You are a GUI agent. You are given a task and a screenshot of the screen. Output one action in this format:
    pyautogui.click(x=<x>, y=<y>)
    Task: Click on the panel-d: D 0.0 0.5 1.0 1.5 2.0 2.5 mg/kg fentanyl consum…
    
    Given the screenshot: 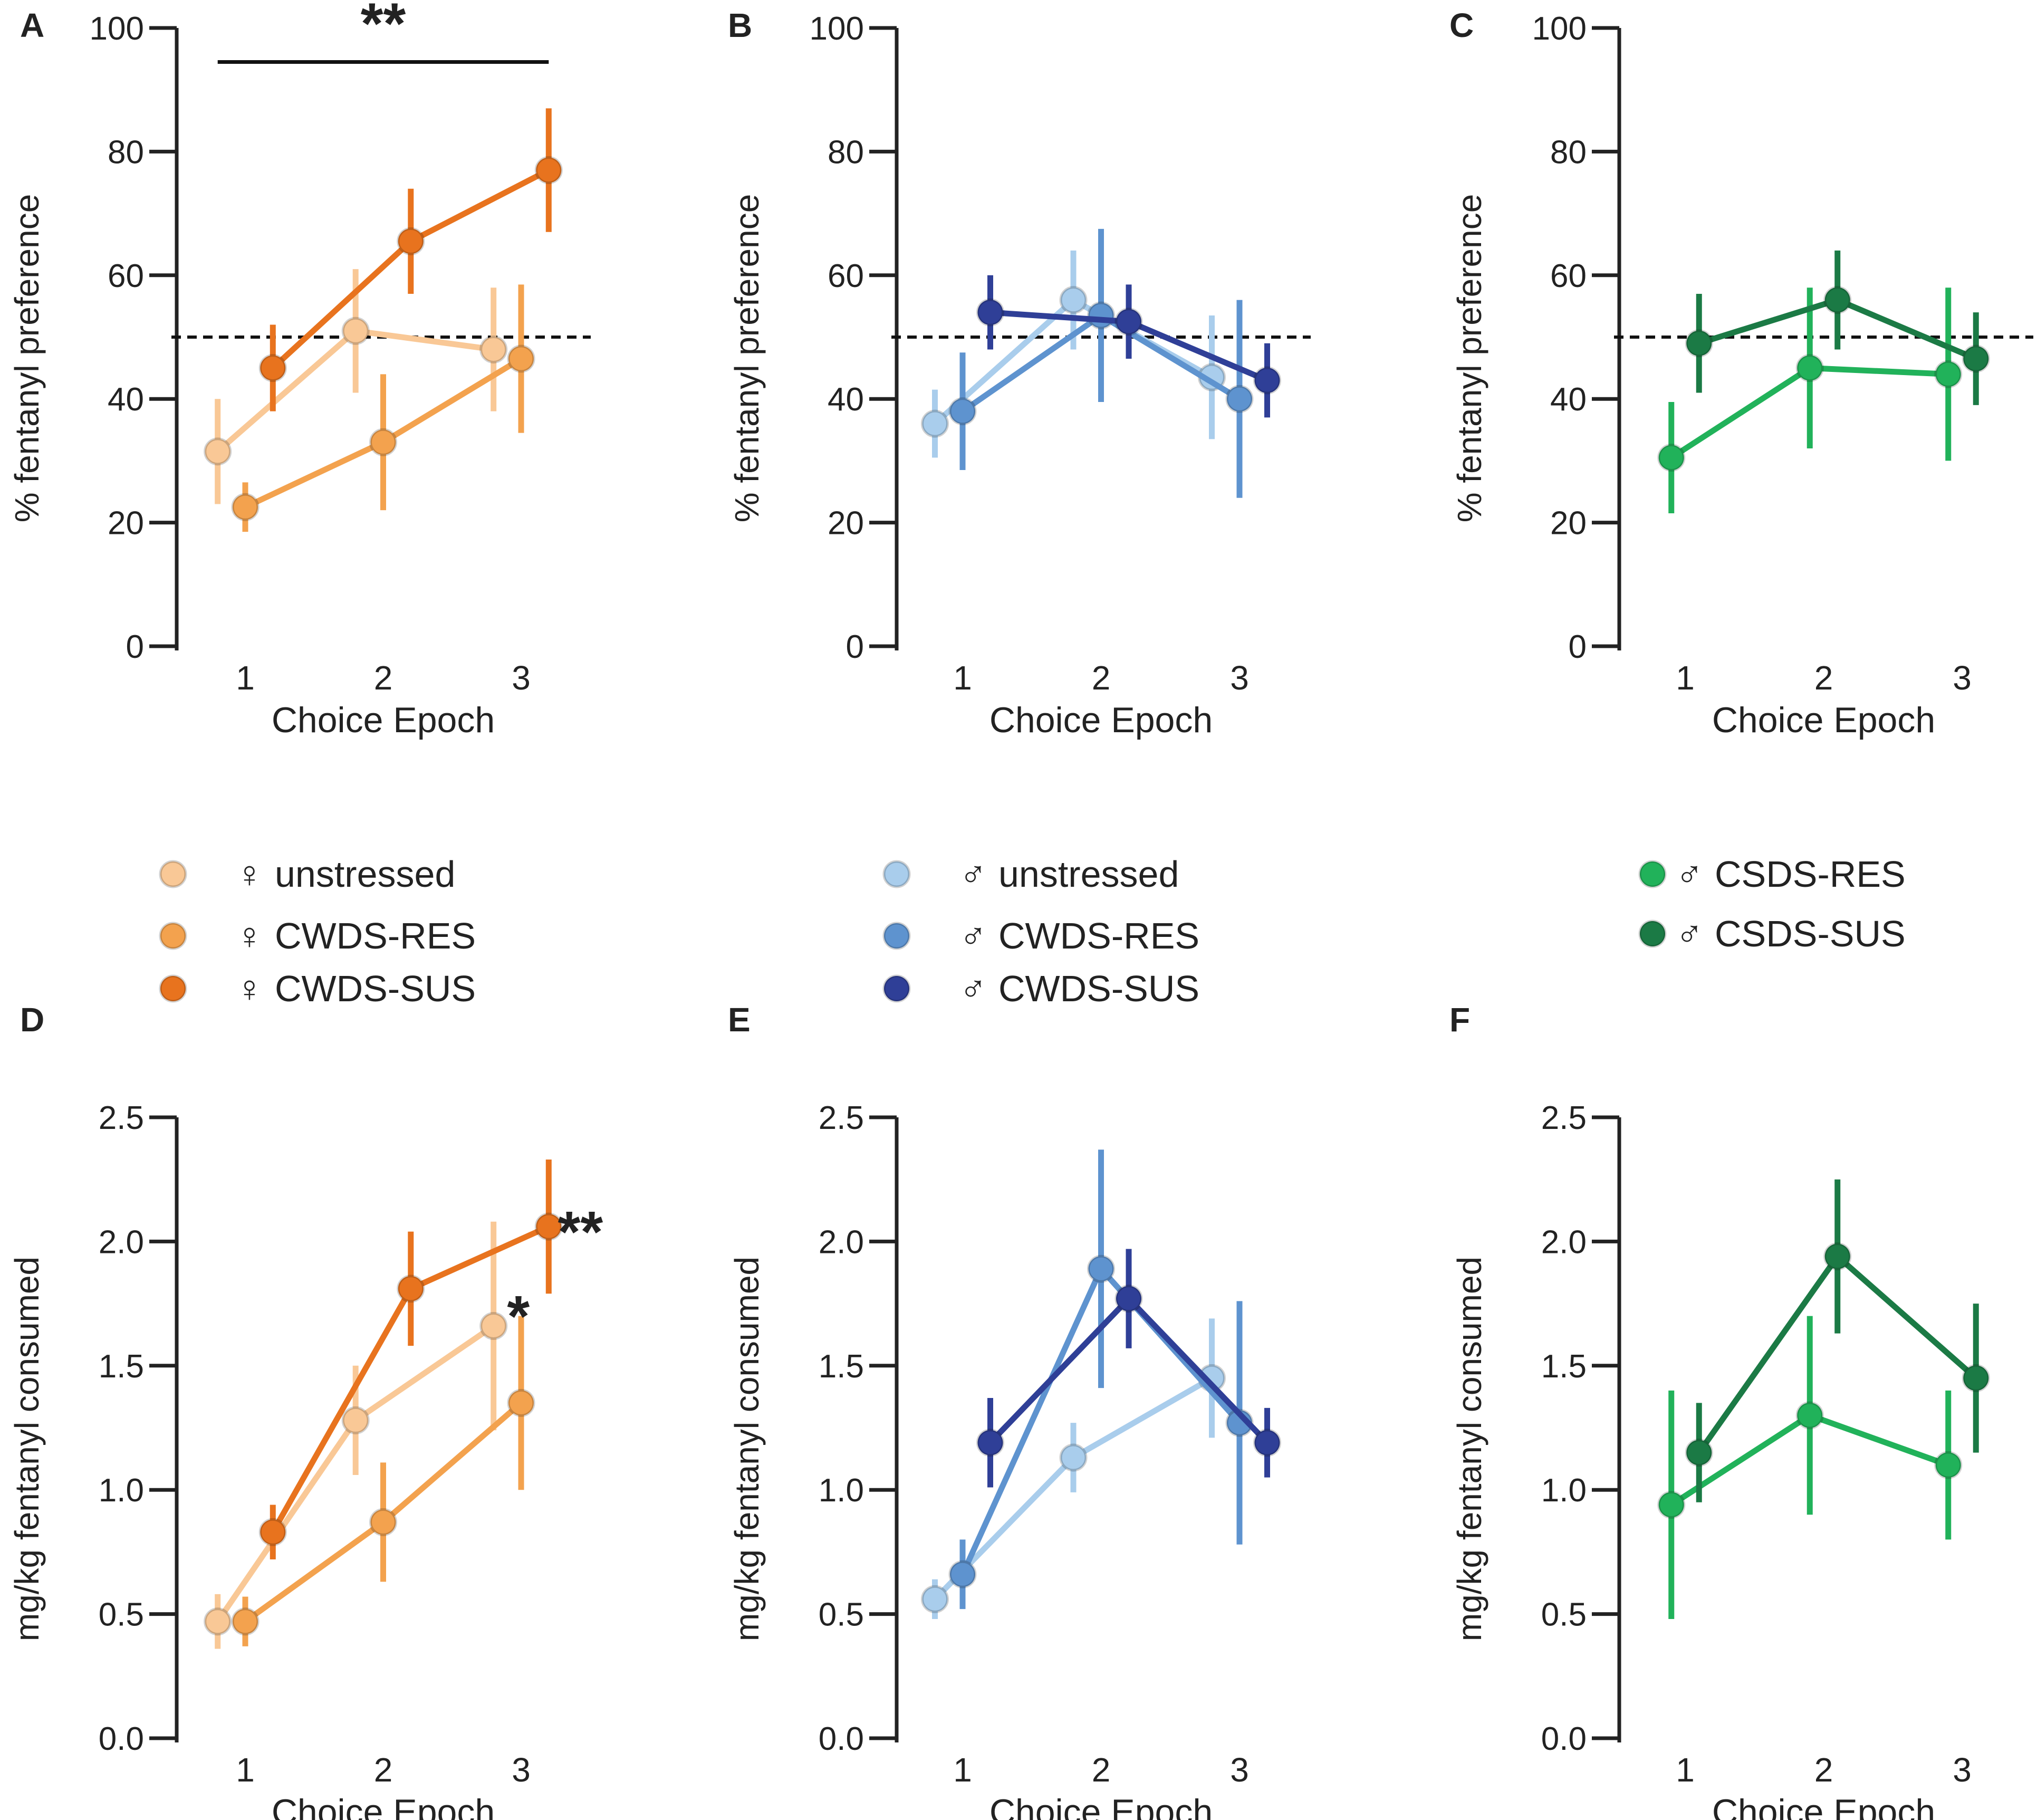 What is the action you would take?
    pyautogui.click(x=305, y=1410)
    